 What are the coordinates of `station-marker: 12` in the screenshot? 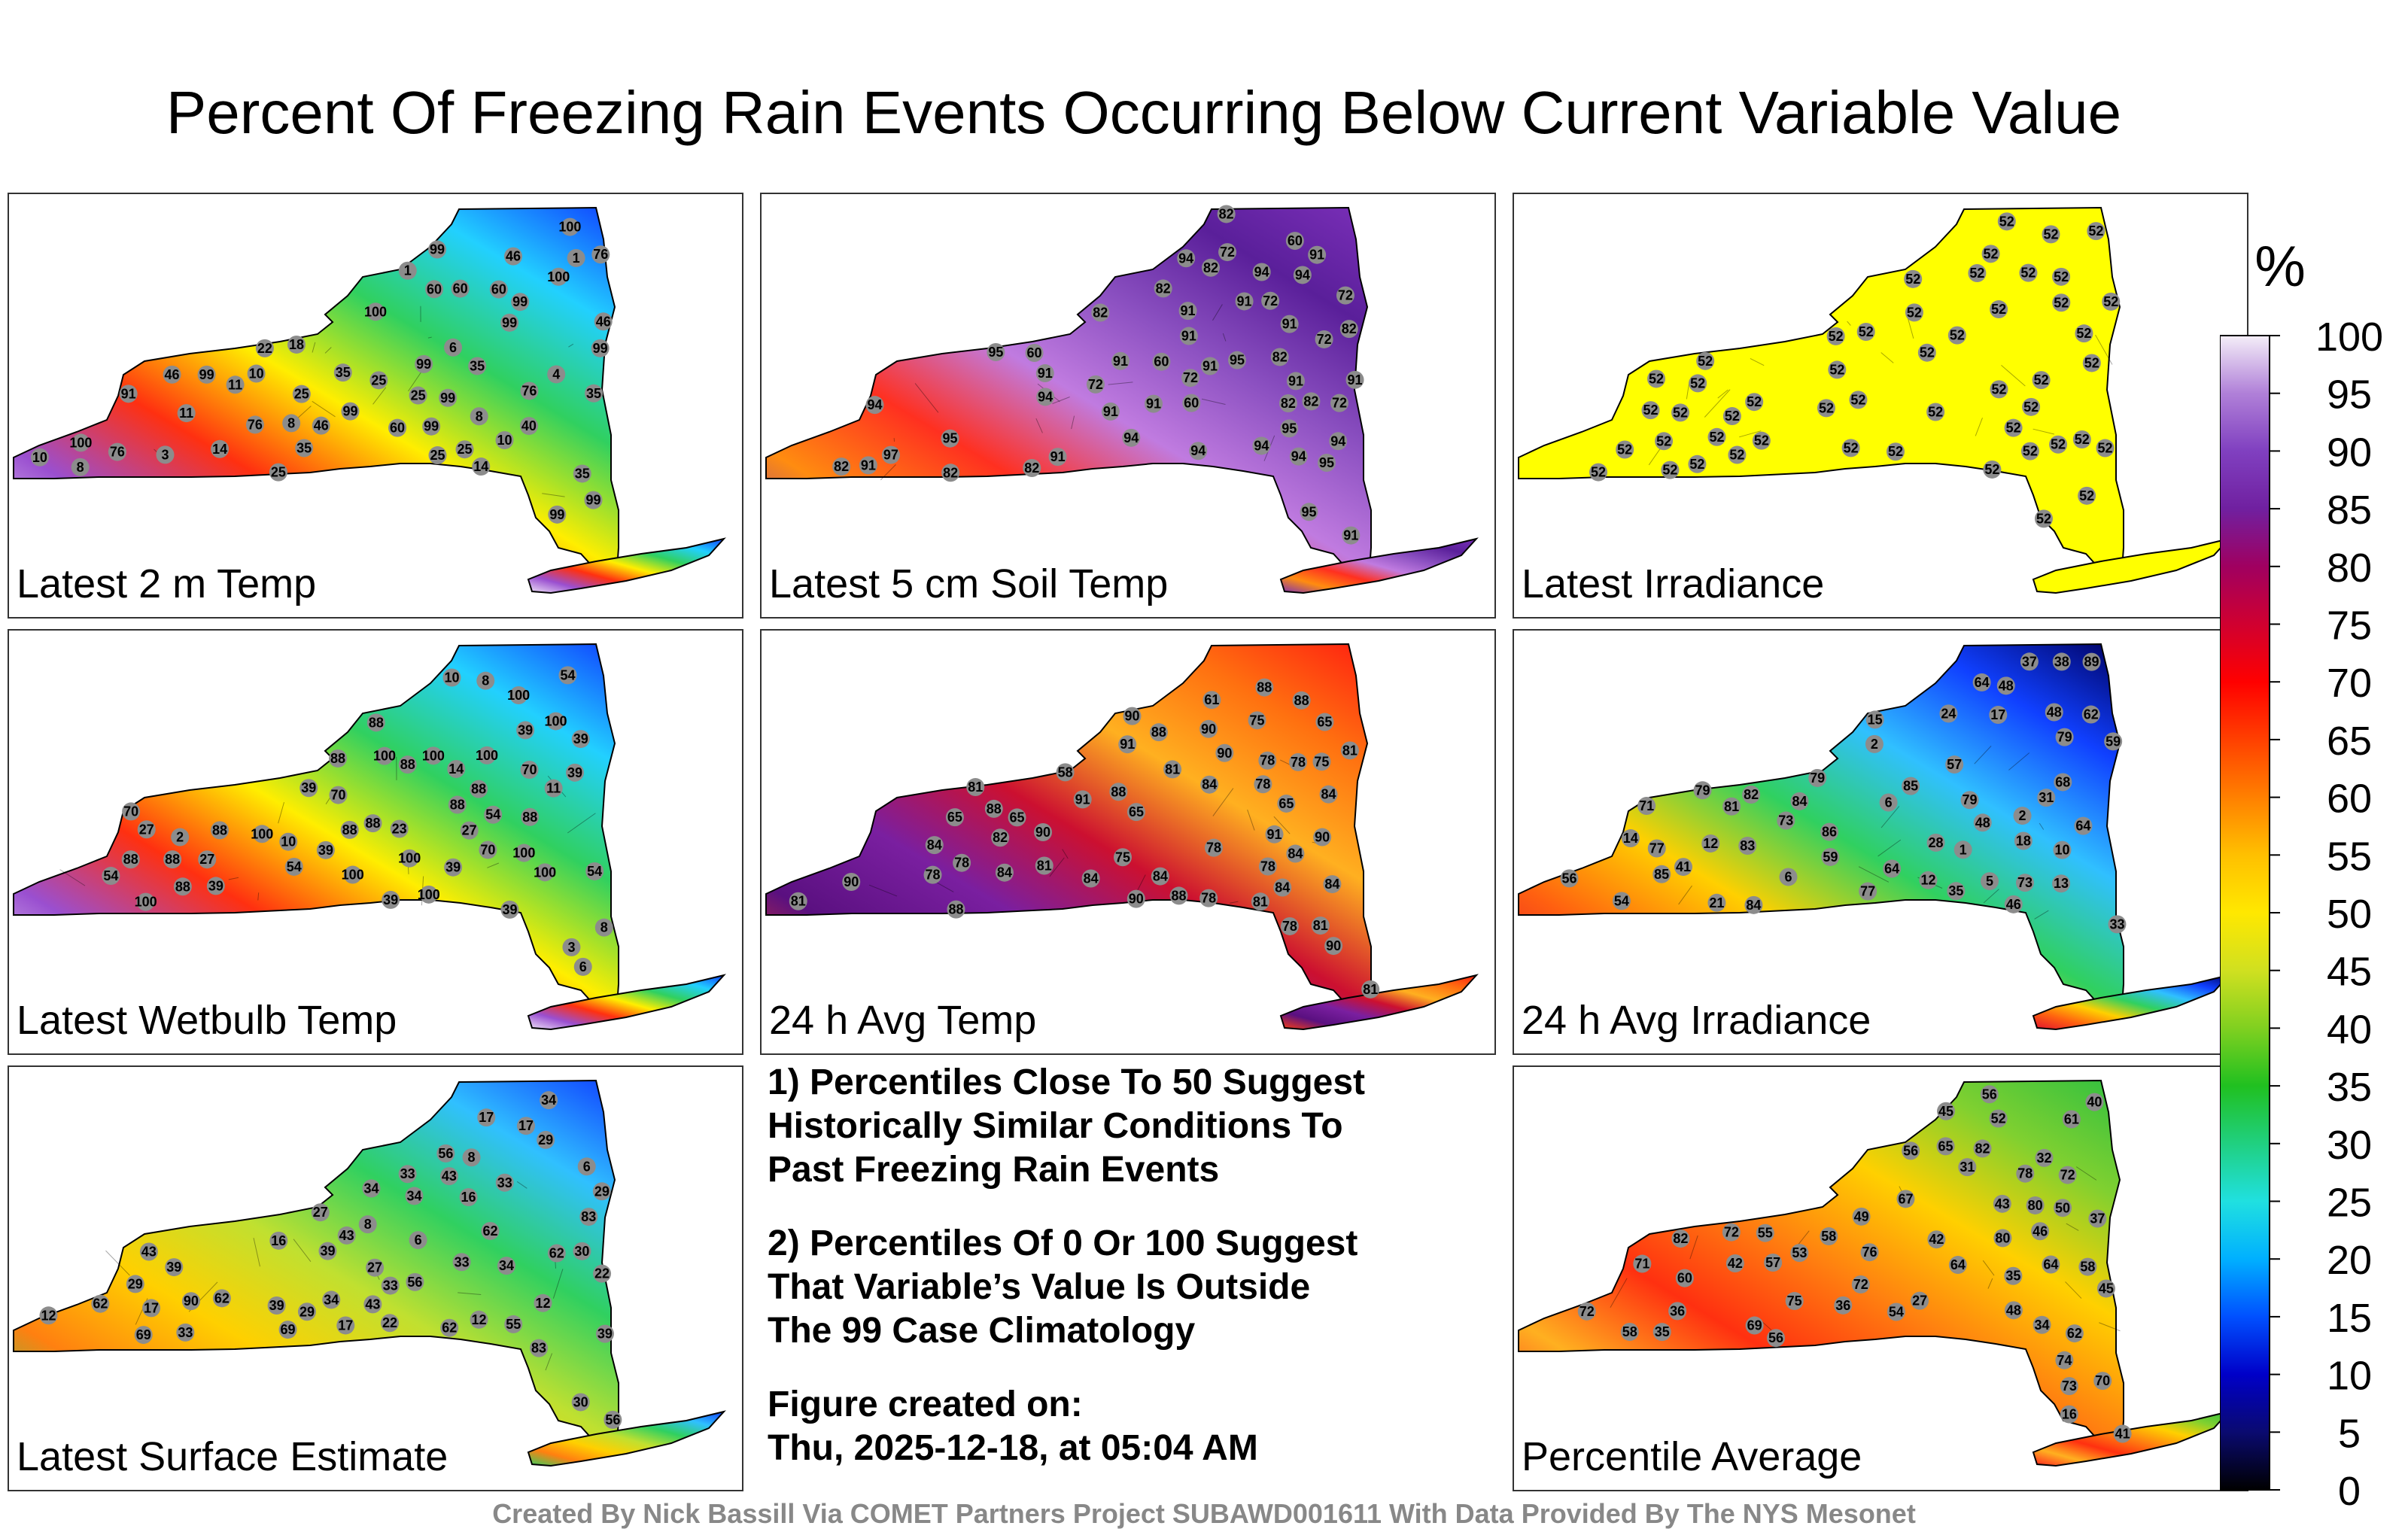 It's located at (543, 1302).